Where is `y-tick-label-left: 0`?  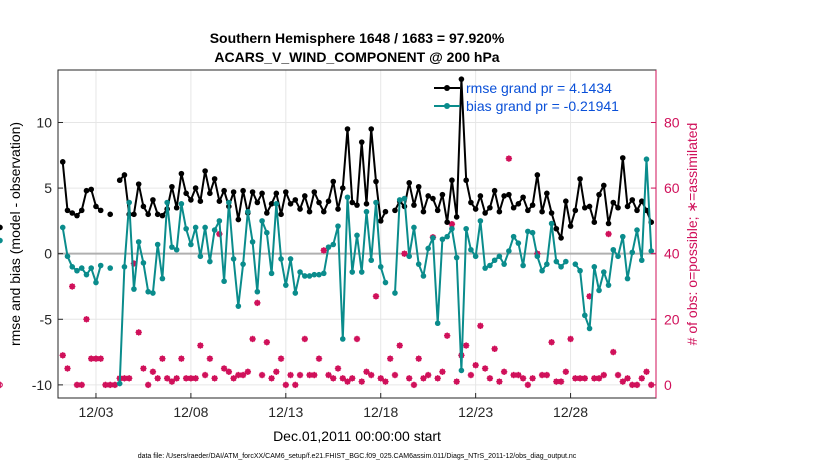 y-tick-label-left: 0 is located at coordinates (48, 254).